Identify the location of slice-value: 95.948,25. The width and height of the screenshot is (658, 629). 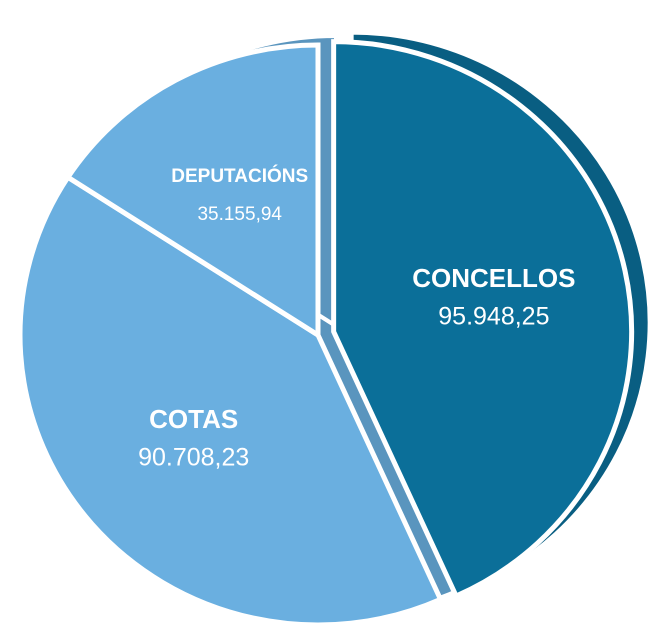
(493, 317).